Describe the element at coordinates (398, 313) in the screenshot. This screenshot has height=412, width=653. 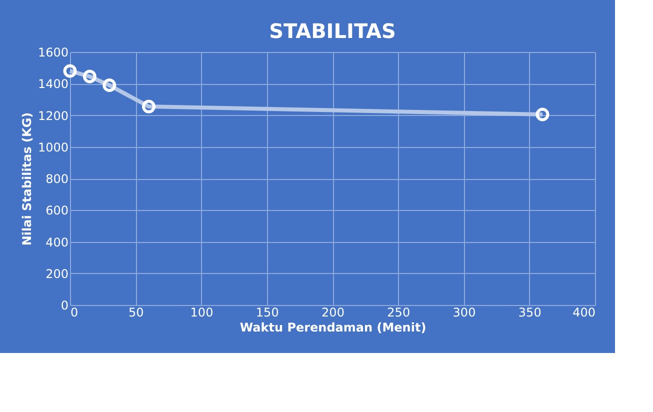
I see `x-tick-label: 250` at that location.